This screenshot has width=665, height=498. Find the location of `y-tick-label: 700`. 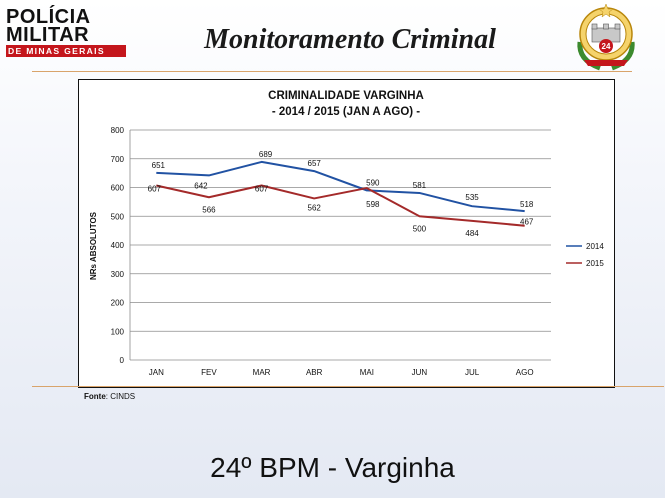

y-tick-label: 700 is located at coordinates (118, 159).